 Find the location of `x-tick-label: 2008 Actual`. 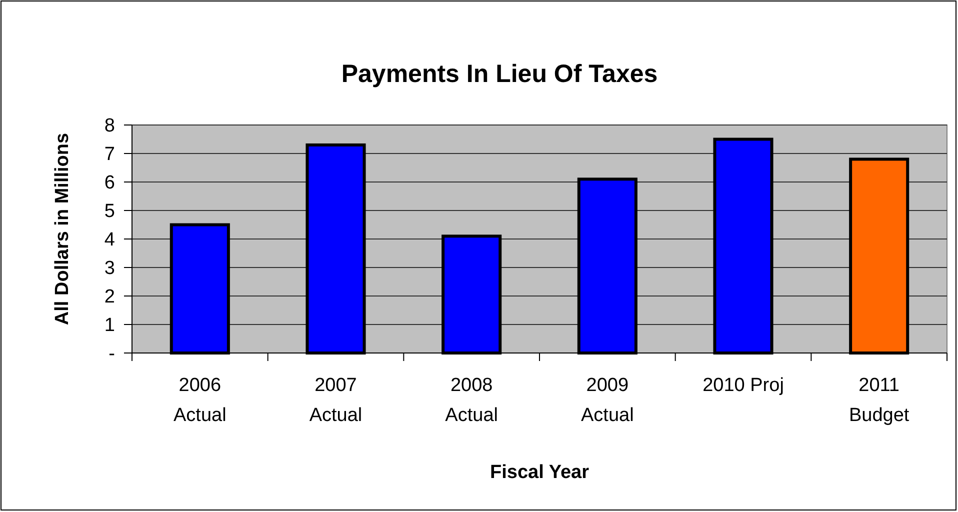

x-tick-label: 2008 Actual is located at coordinates (471, 400).